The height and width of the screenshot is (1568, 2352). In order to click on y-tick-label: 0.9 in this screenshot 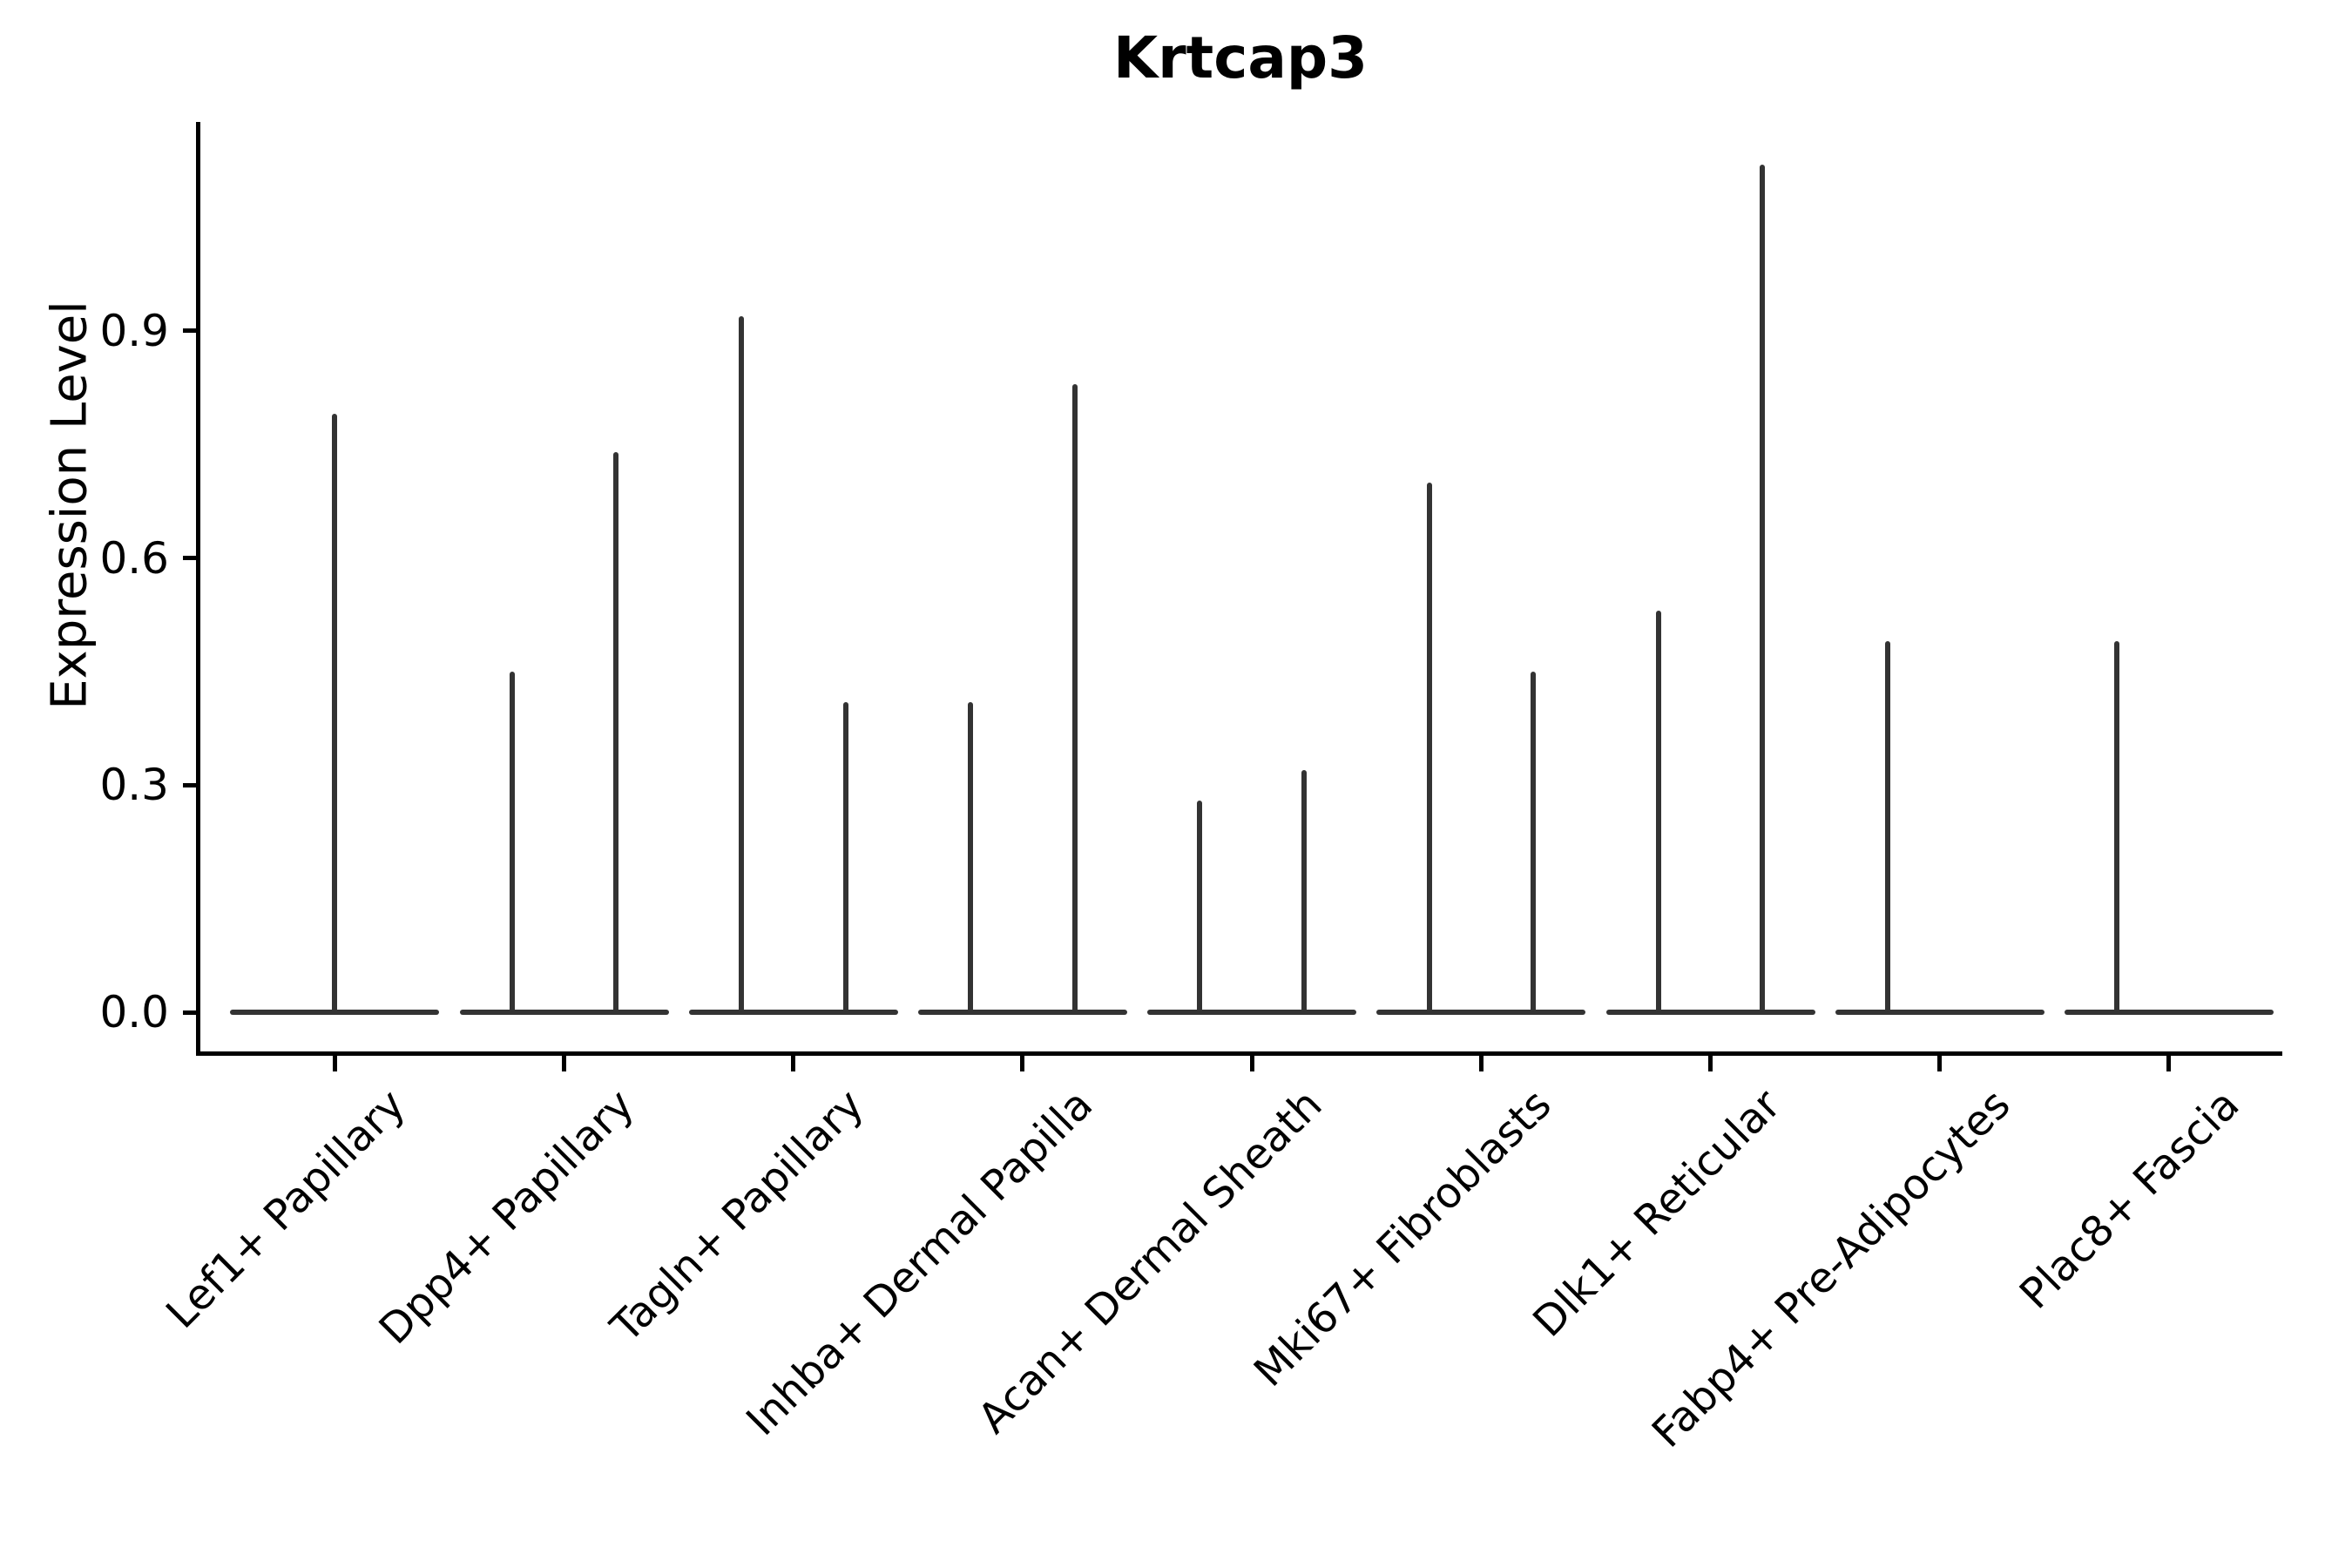, I will do `click(134, 330)`.